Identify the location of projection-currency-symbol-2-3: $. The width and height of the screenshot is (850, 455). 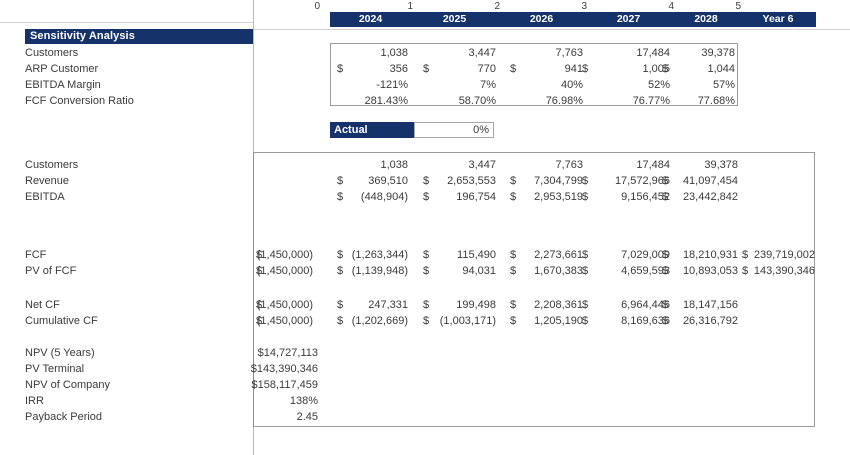
(513, 197).